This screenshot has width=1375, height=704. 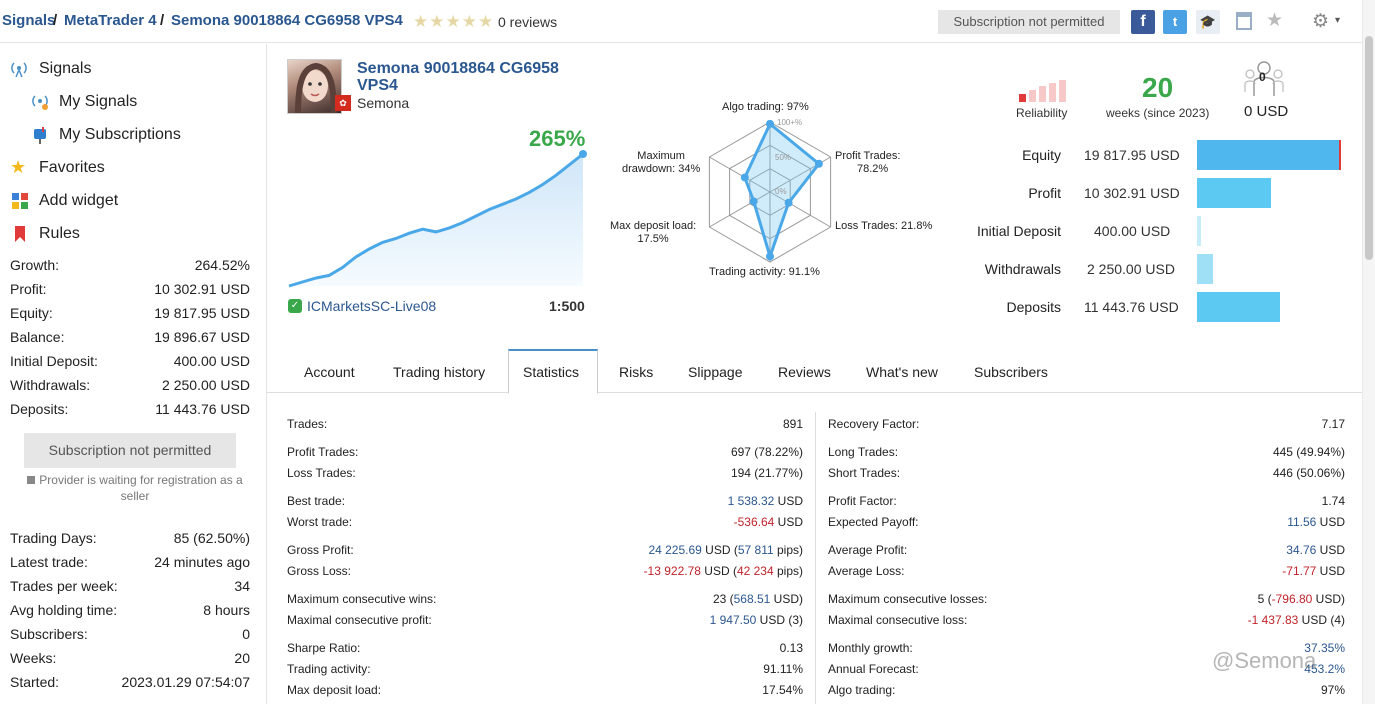 I want to click on bar-initial-deposit, so click(x=1199, y=231).